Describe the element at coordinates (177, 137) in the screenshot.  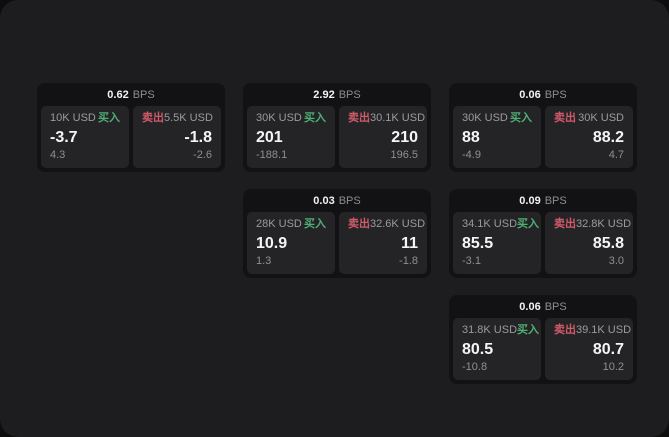
I see `sell-panel: 卖出 5.5K USD -1.8 -2.6` at that location.